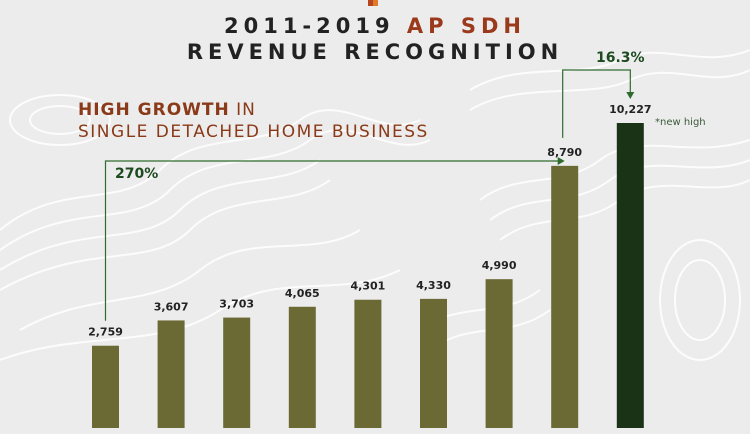 The image size is (750, 434). I want to click on title-years: 2011-2019, so click(309, 26).